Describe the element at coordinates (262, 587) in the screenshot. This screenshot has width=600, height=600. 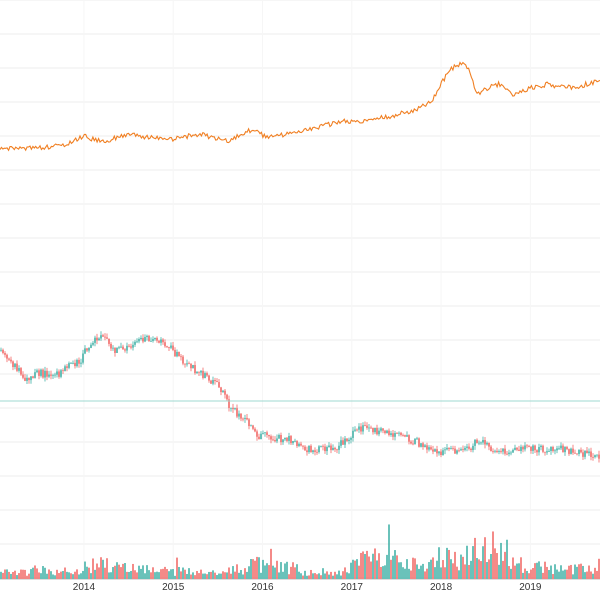
I see `x-tick-label: 2016` at that location.